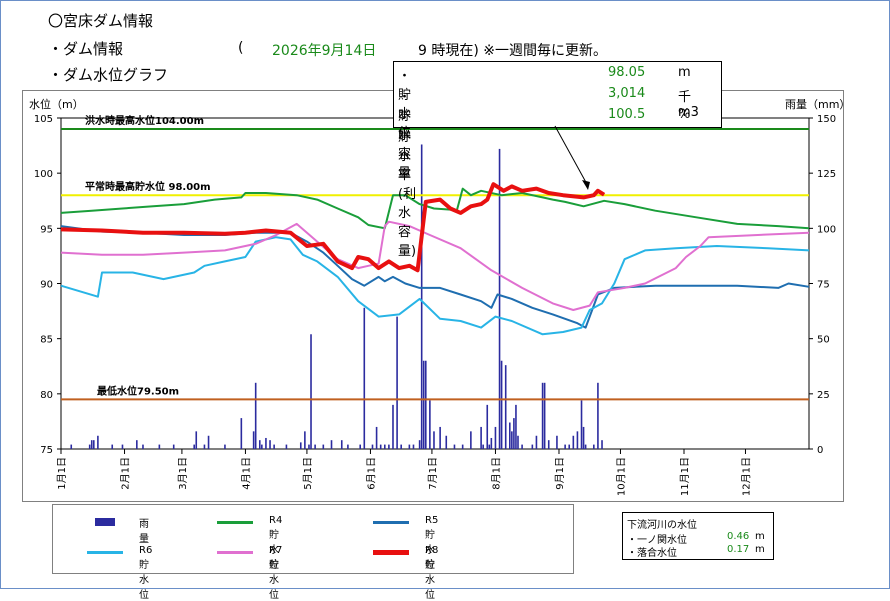 Image resolution: width=890 pixels, height=601 pixels. I want to click on water-level-graph-heading: ・ダム水位グラフ, so click(108, 75).